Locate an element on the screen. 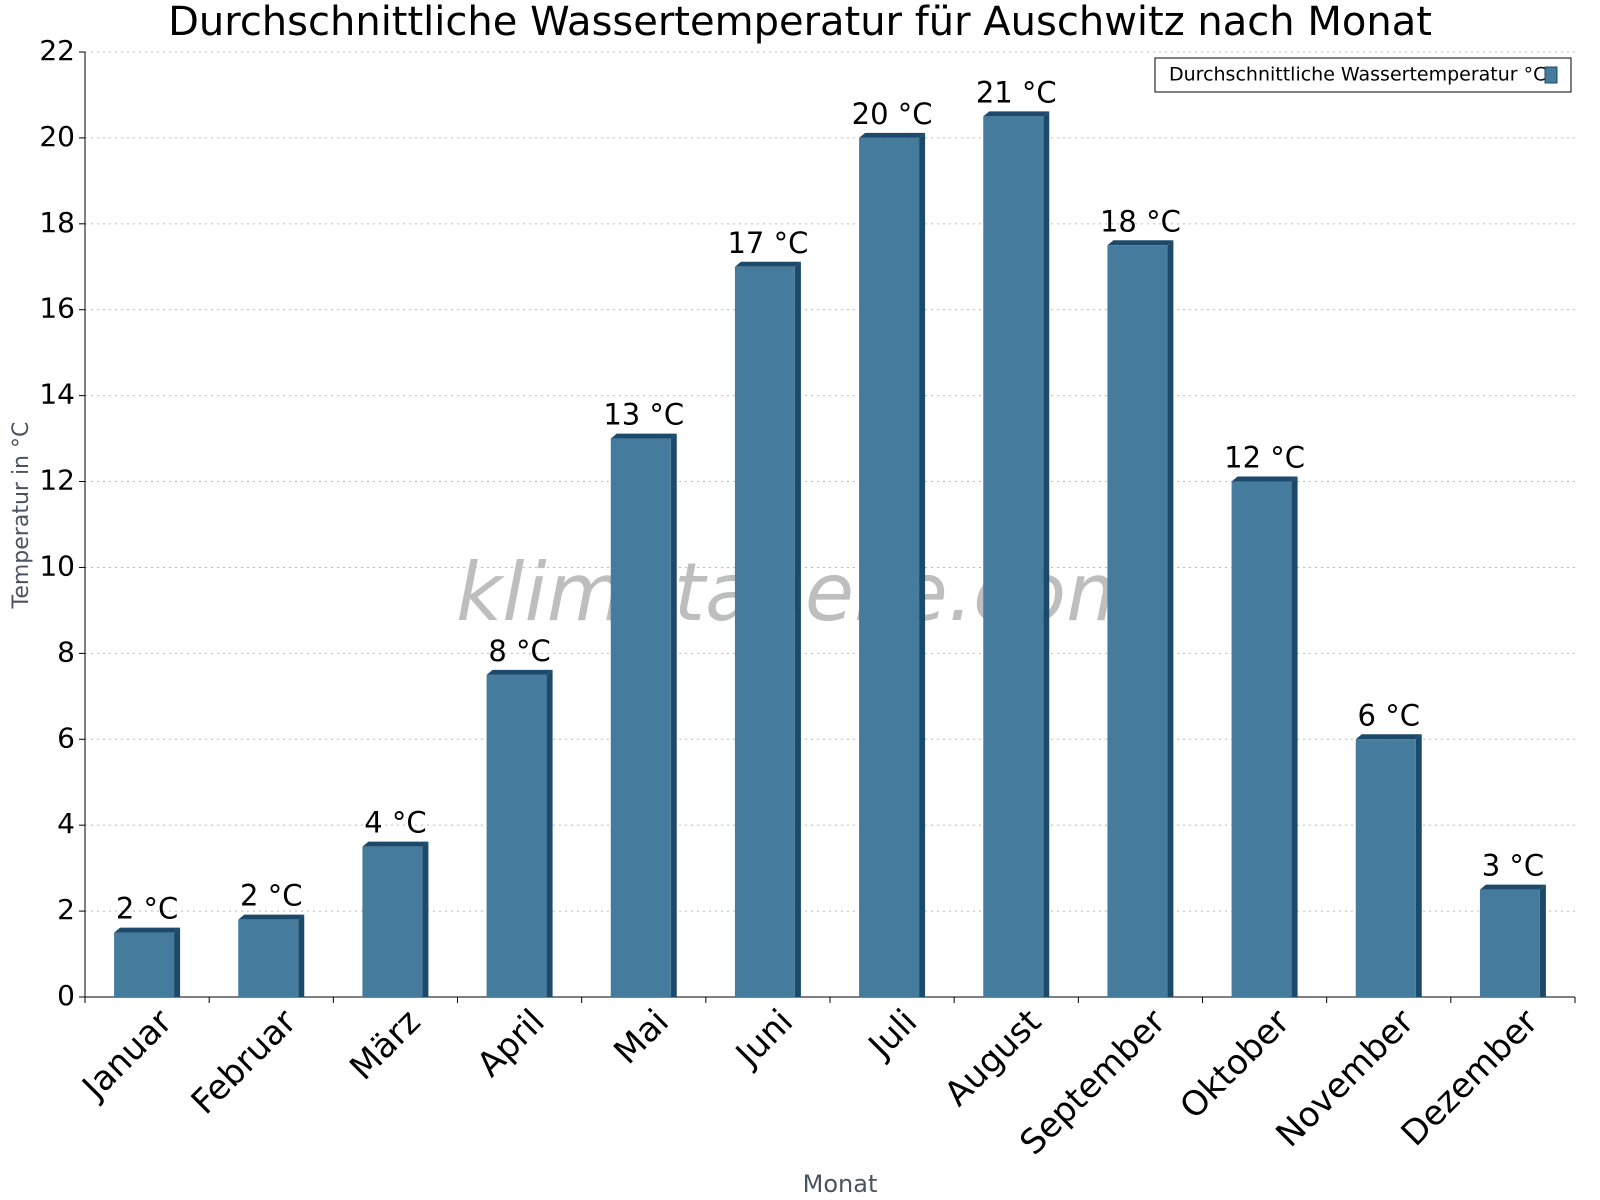 This screenshot has width=1600, height=1200. x-tick-label: Dezember is located at coordinates (1470, 1078).